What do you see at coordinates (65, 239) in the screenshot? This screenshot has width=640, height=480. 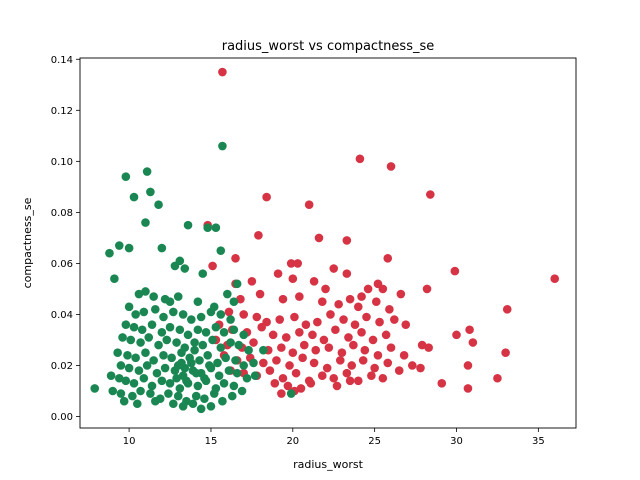 I see `y-axis-ticks: 0.00 0.02 0.04 0.06 0.08 0.10 0.12 0.14` at bounding box center [65, 239].